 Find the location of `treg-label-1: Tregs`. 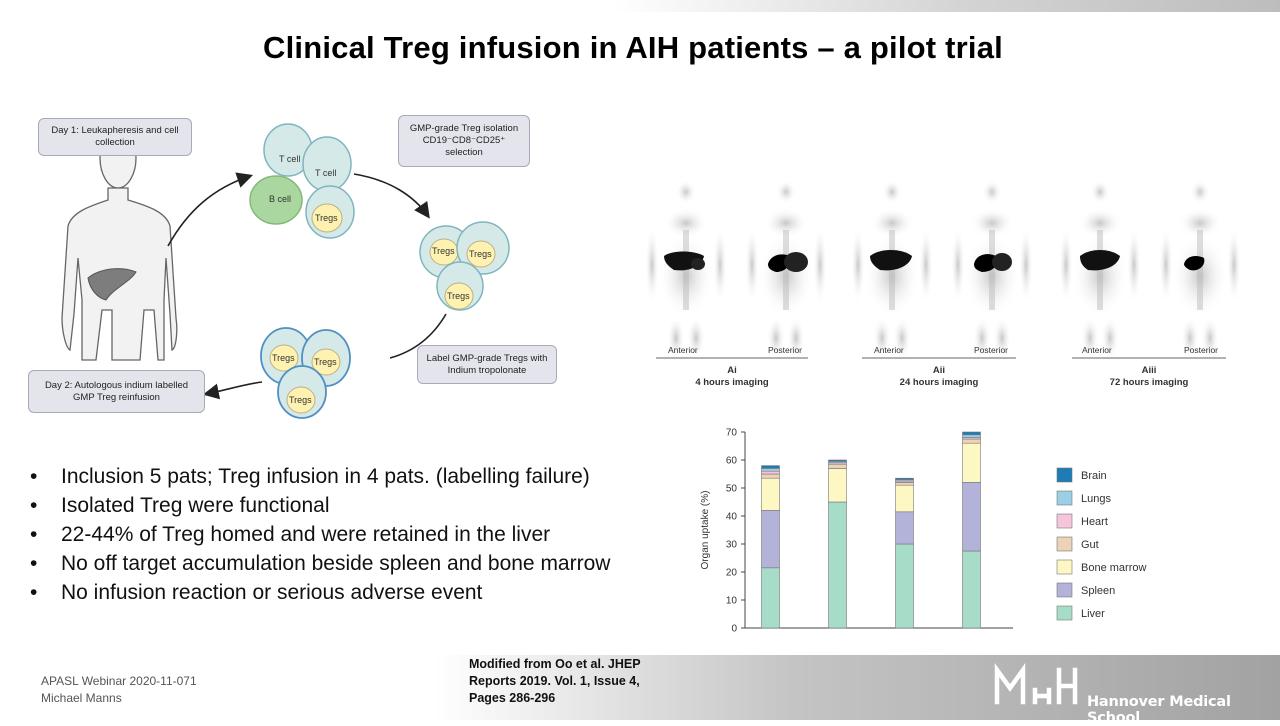

treg-label-1: Tregs is located at coordinates (326, 218).